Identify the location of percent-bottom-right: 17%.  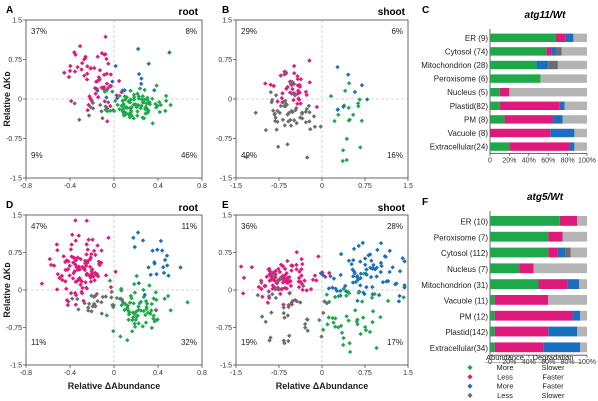
(395, 342).